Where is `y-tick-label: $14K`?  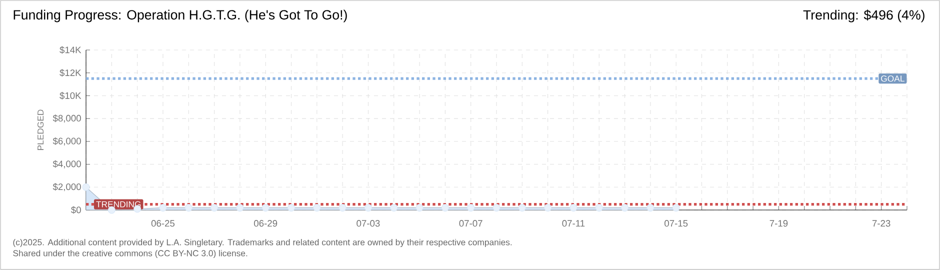 y-tick-label: $14K is located at coordinates (71, 50).